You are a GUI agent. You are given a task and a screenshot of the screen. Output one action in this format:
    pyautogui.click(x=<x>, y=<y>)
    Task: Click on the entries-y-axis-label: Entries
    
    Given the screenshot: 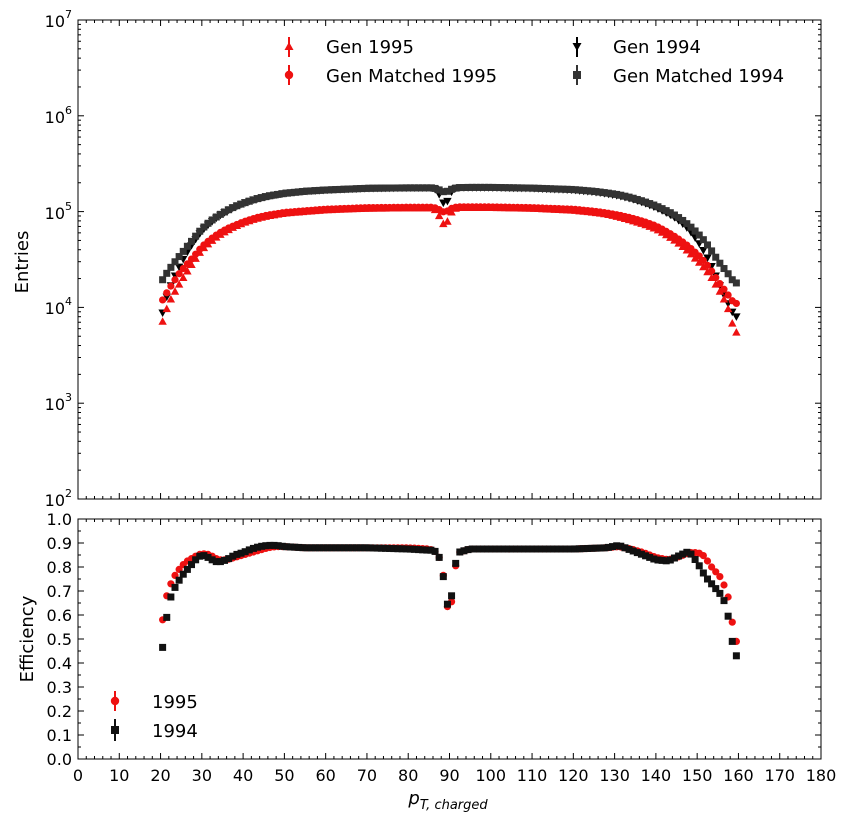 What is the action you would take?
    pyautogui.click(x=22, y=262)
    